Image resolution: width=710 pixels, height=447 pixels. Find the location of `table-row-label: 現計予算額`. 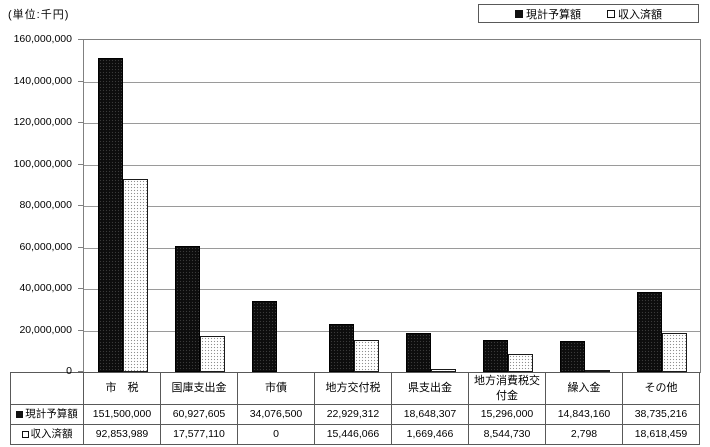

table-row-label: 現計予算額 is located at coordinates (51, 413).